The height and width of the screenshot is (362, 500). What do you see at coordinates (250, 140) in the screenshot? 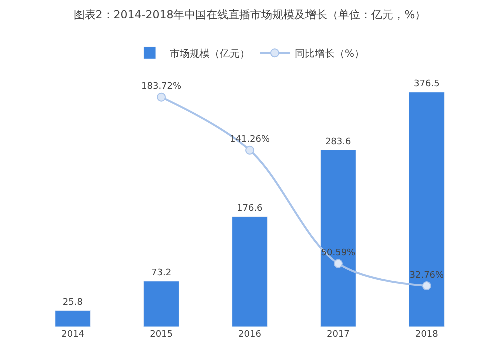
I see `data-label: 141.26%` at bounding box center [250, 140].